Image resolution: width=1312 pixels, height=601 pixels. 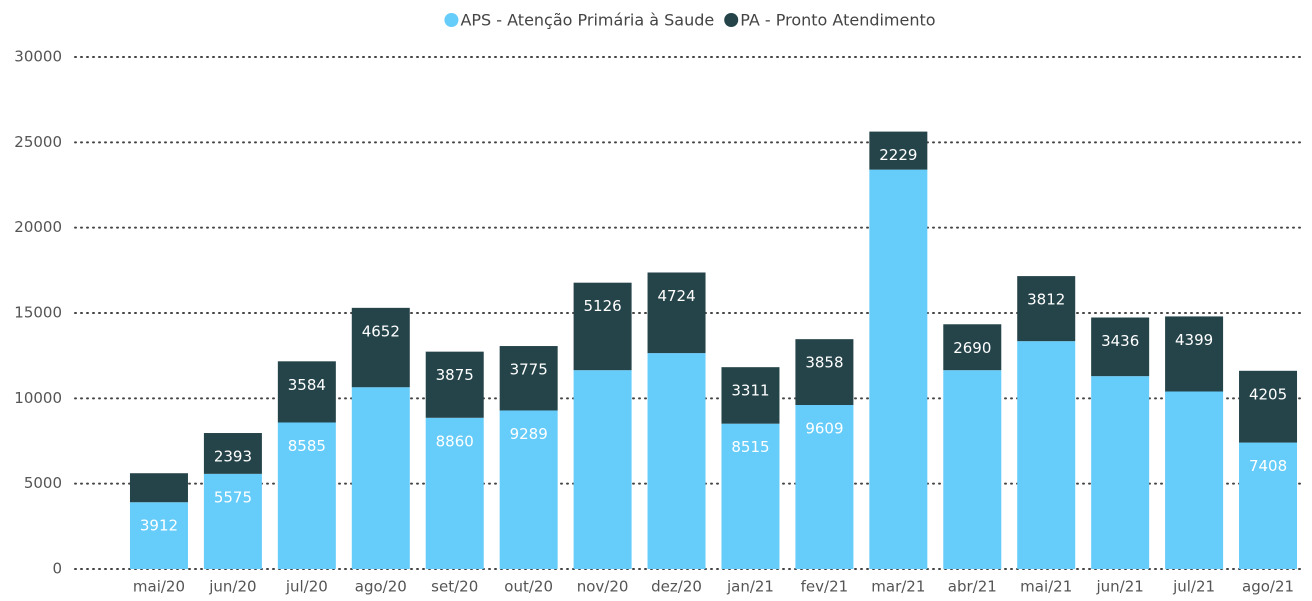 I want to click on x-tick-label: ago/21, so click(x=1268, y=587).